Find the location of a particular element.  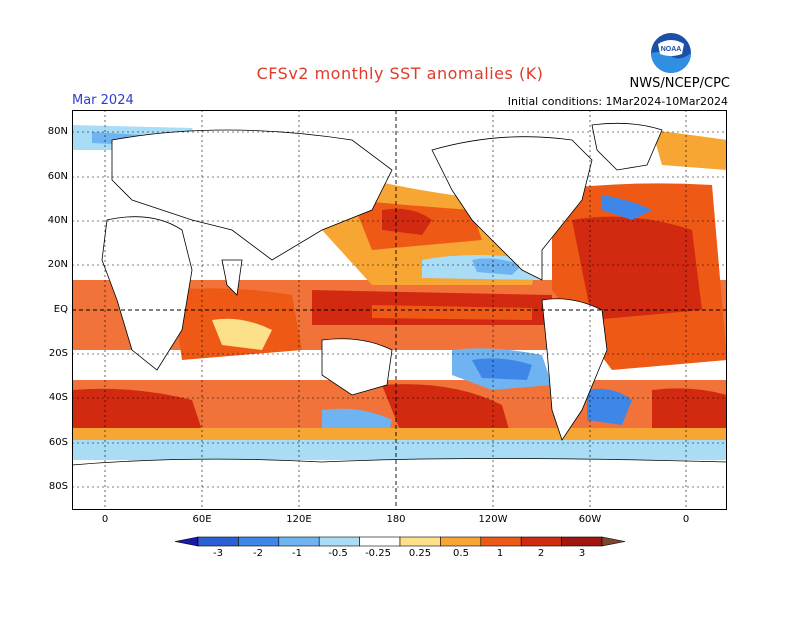

colorbar-label: 2 is located at coordinates (541, 553).